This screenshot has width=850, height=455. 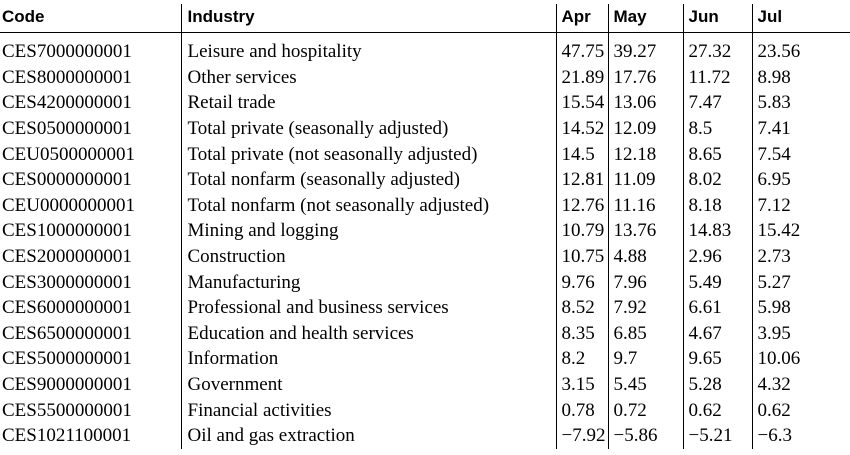 I want to click on code-cell: CES5500000001, so click(x=67, y=410).